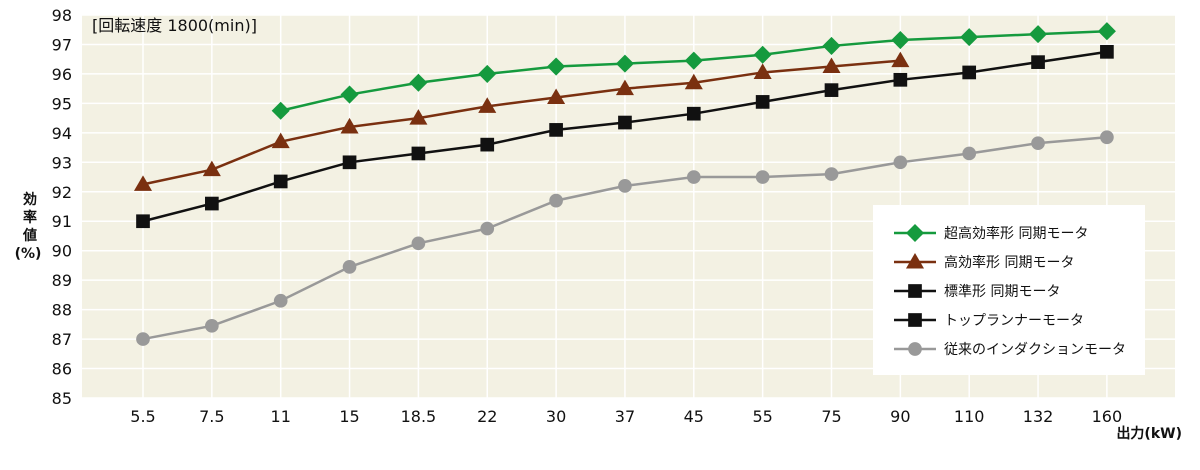 Image resolution: width=1200 pixels, height=470 pixels. I want to click on legend-label-4: 従来のインダクションモータ, so click(1035, 350).